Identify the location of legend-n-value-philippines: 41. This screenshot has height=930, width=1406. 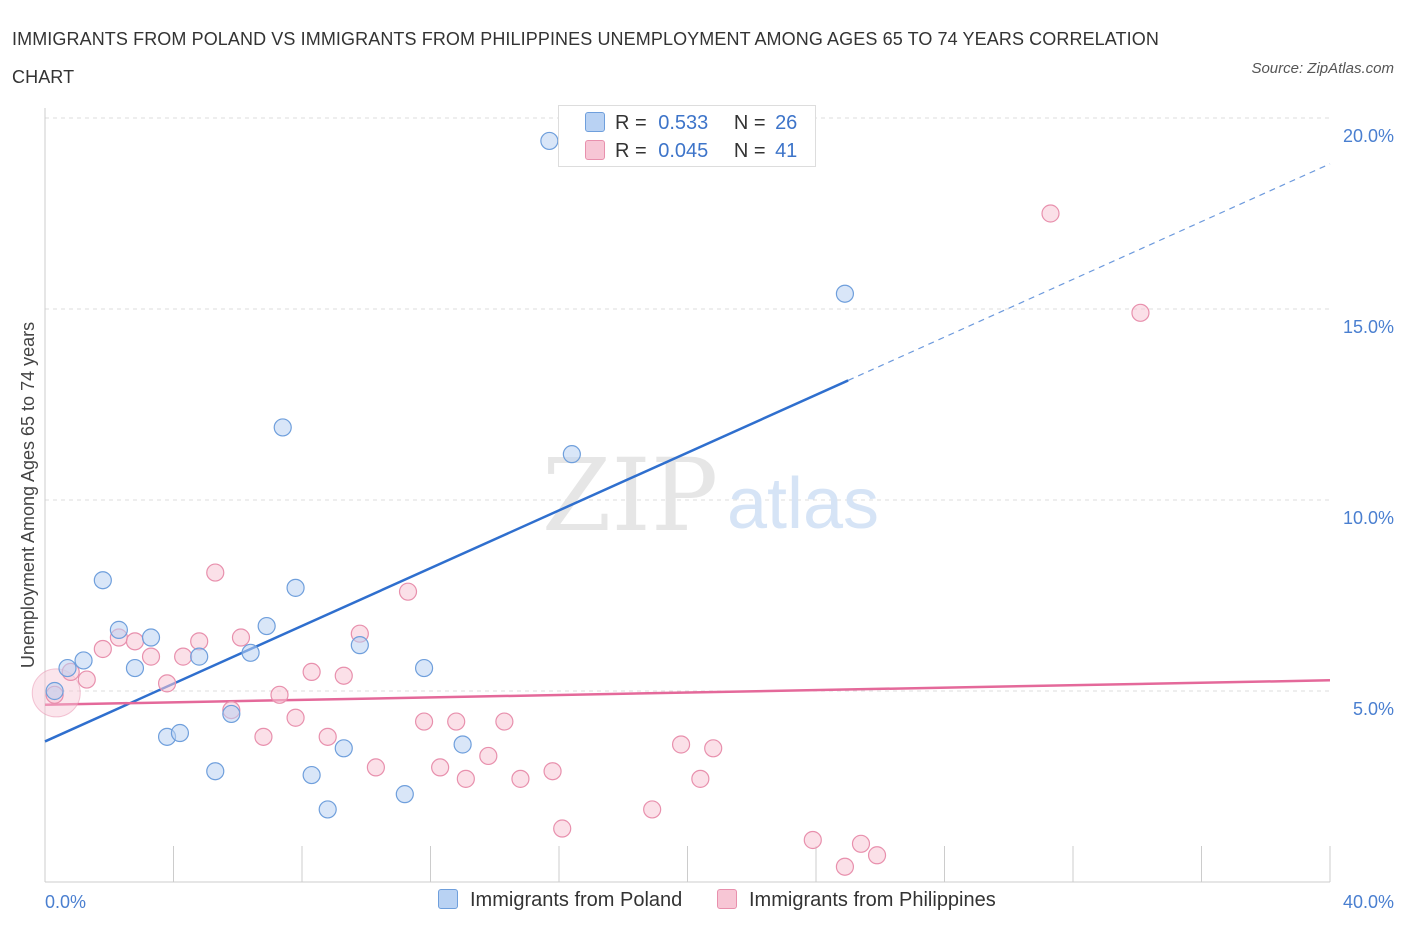
(786, 151).